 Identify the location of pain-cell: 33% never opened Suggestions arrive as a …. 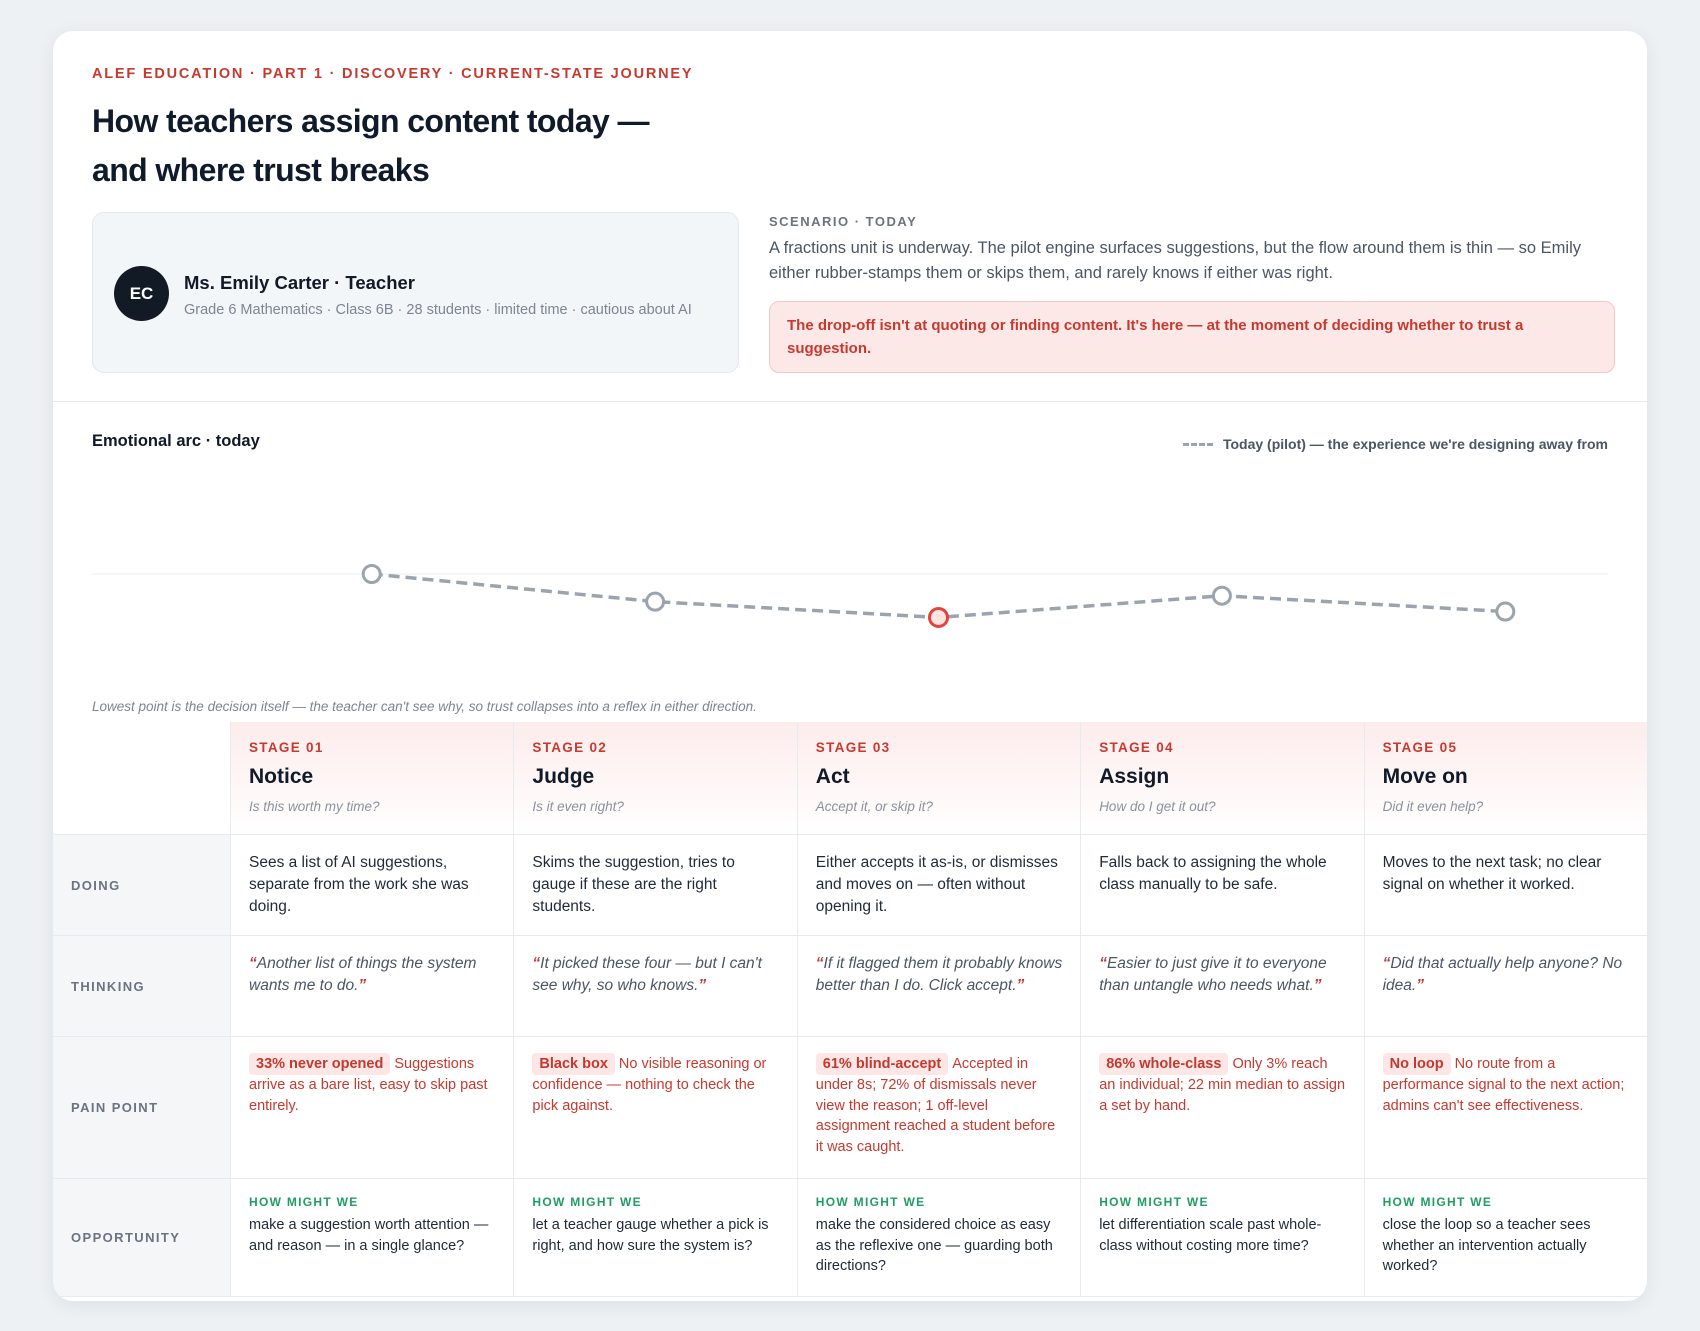
(372, 1108).